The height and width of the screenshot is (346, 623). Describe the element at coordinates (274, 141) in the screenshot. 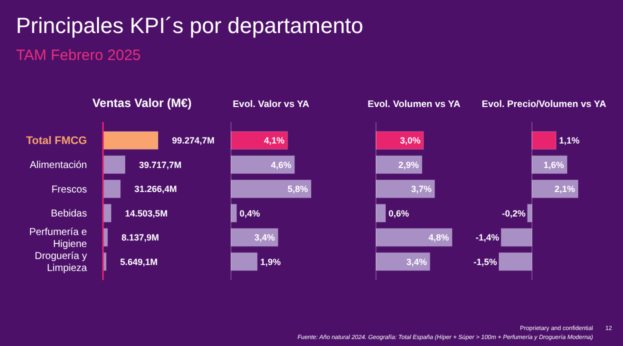

I see `data-label: 4,1%` at that location.